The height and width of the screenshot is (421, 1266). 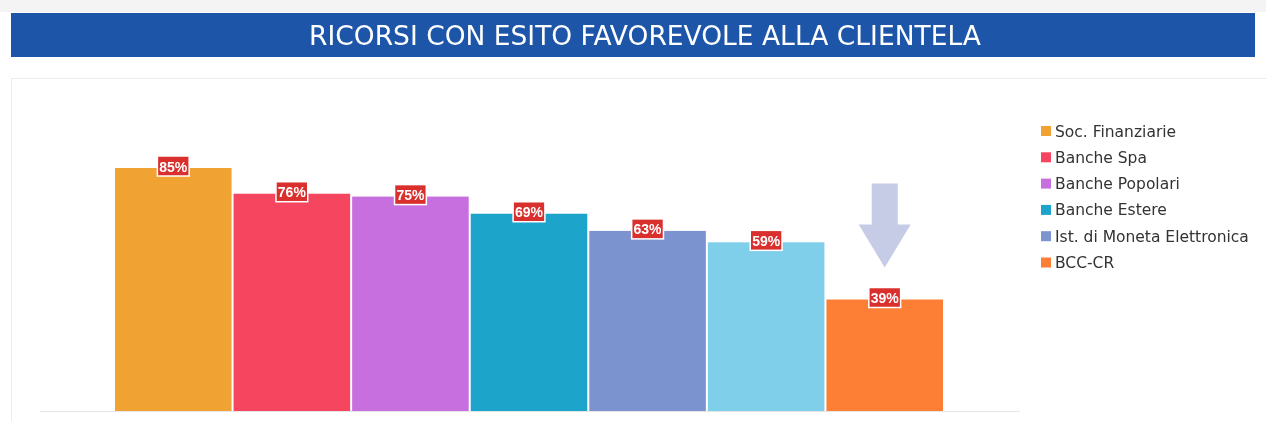 I want to click on data-label: 76%, so click(x=292, y=192).